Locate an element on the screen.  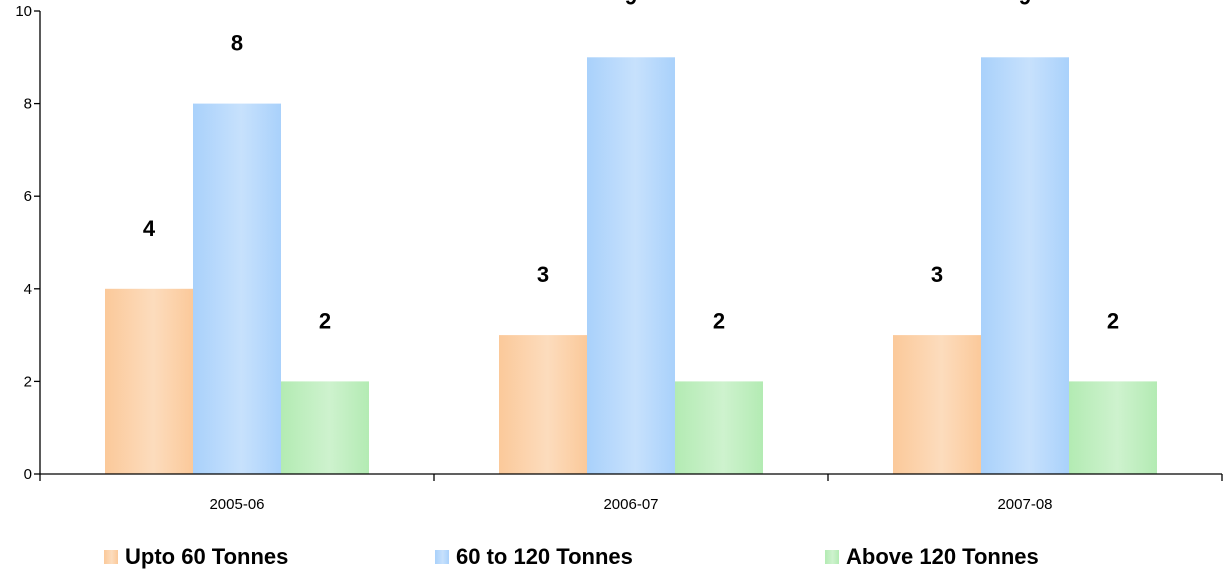
y-tick-label: 2 is located at coordinates (28, 381).